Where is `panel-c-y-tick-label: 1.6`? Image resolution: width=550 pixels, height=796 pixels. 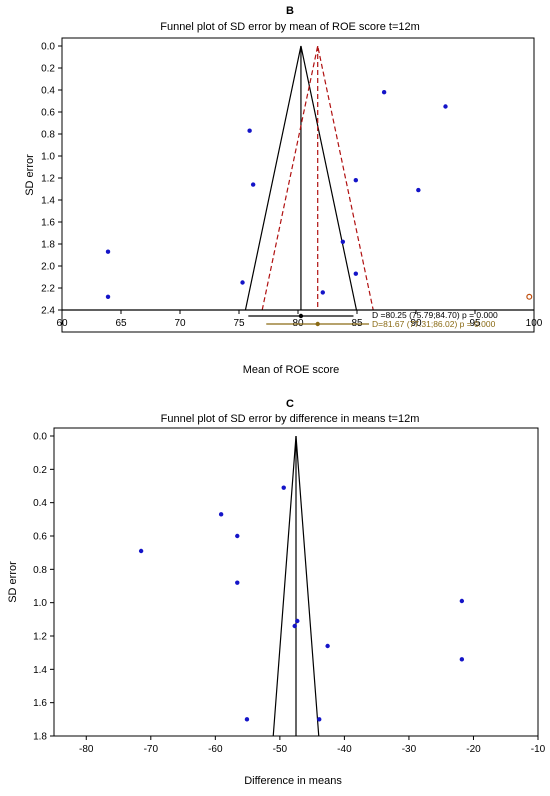 panel-c-y-tick-label: 1.6 is located at coordinates (40, 703).